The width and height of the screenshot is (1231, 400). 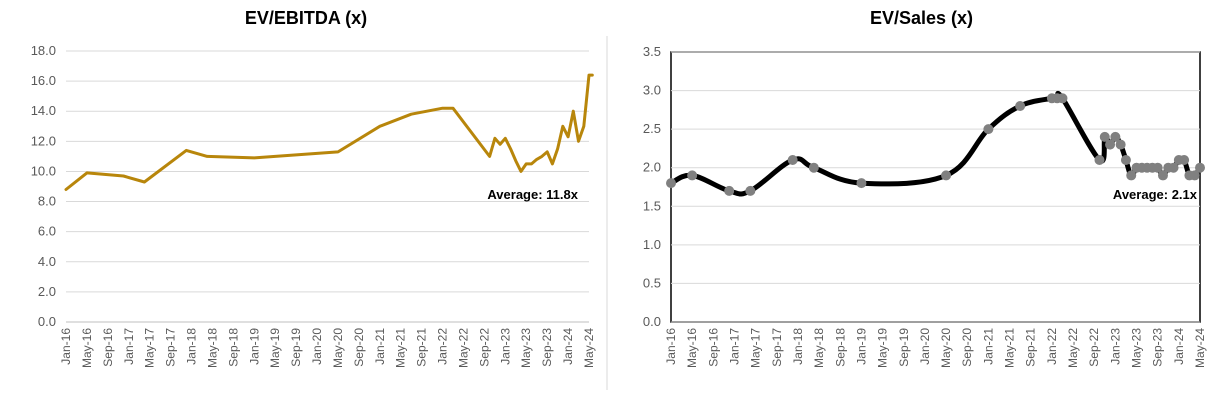 What do you see at coordinates (652, 90) in the screenshot?
I see `y-tick-label: 3.0` at bounding box center [652, 90].